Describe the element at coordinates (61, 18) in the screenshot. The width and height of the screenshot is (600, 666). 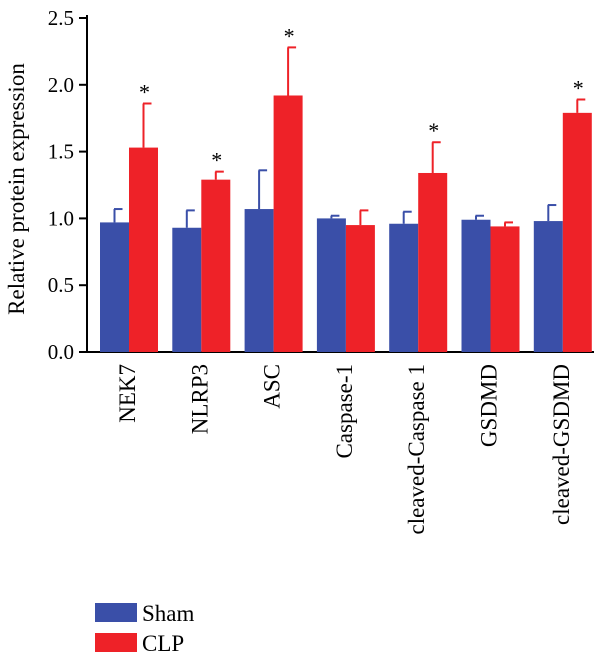
I see `y-tick-label: 2.5` at that location.